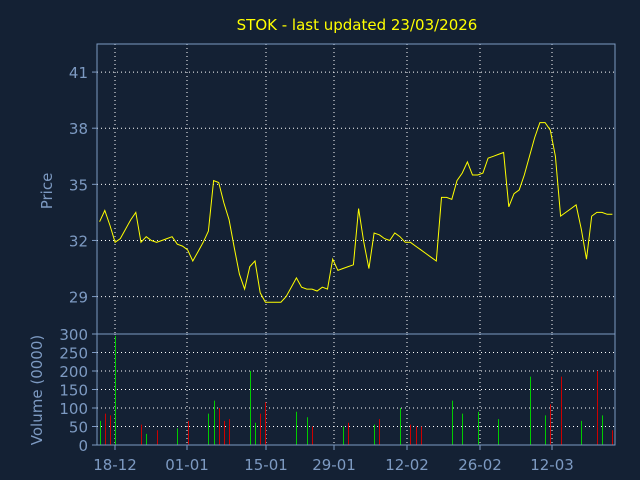 This screenshot has width=640, height=480. I want to click on x-tick-label: 29-01, so click(334, 465).